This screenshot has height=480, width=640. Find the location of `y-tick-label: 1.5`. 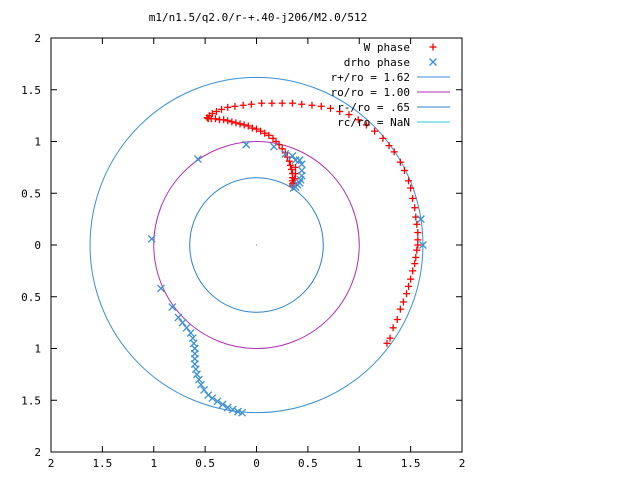

y-tick-label: 1.5 is located at coordinates (31, 90).